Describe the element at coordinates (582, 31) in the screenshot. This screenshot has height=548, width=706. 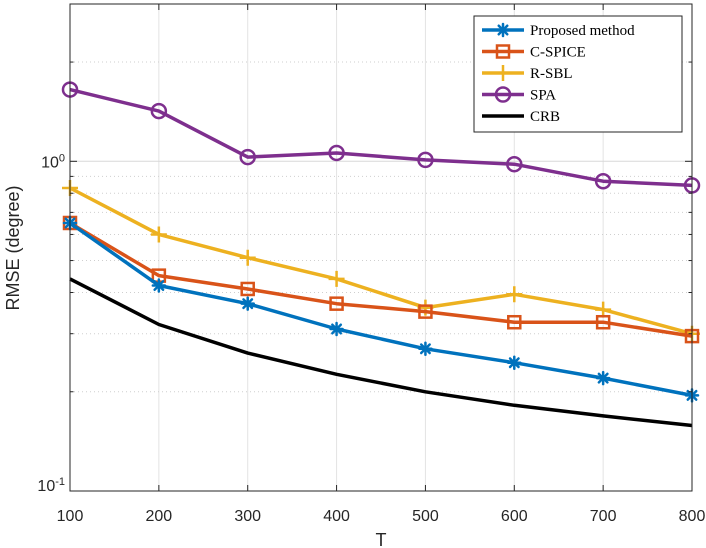
I see `legend-label-proposed-method: Proposed method` at that location.